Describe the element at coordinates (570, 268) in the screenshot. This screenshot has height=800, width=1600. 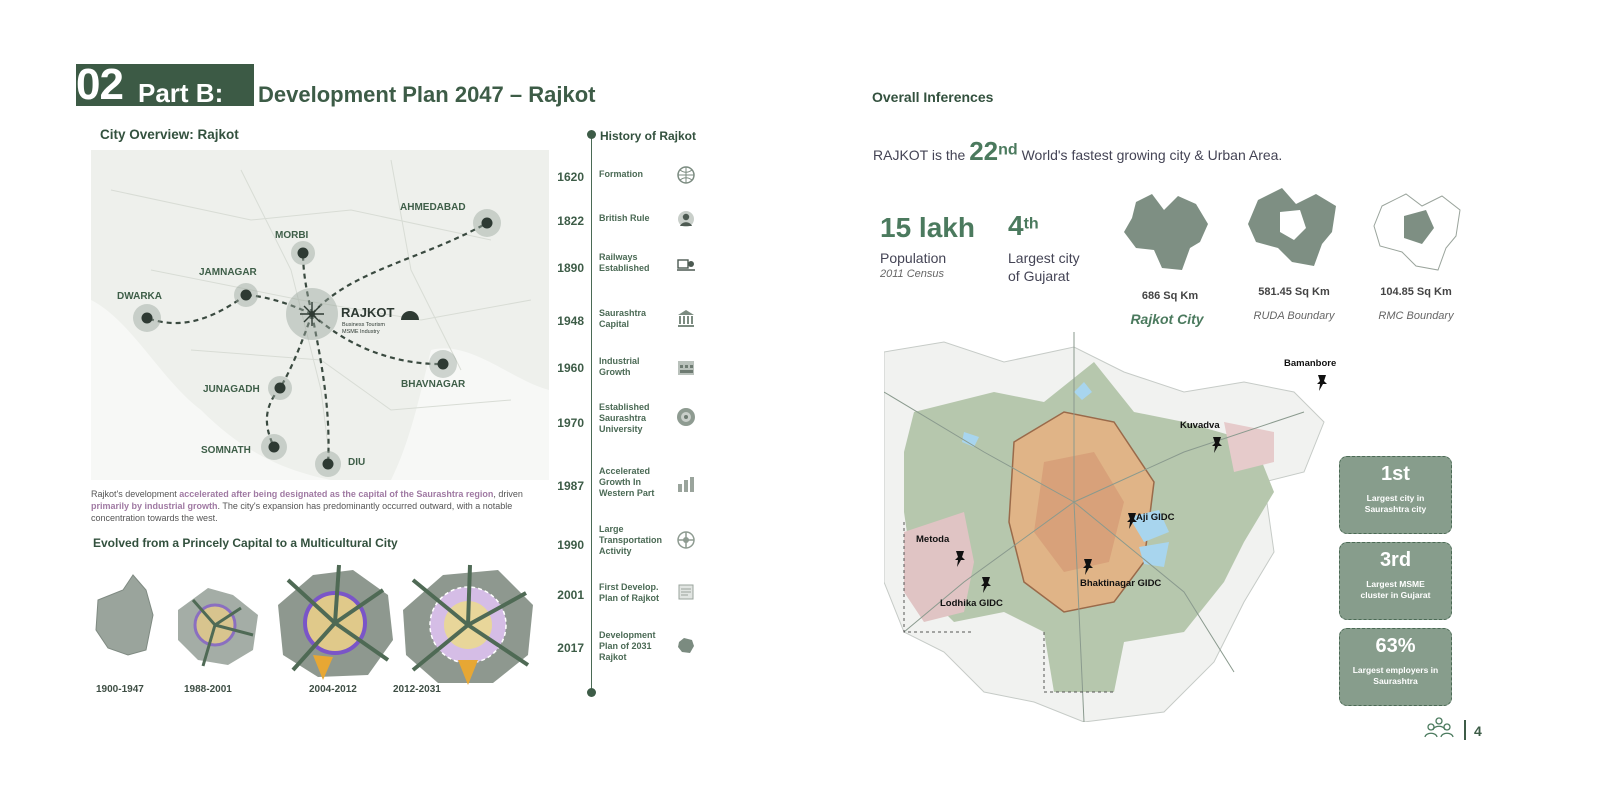
I see `timeline-year: 1890` at that location.